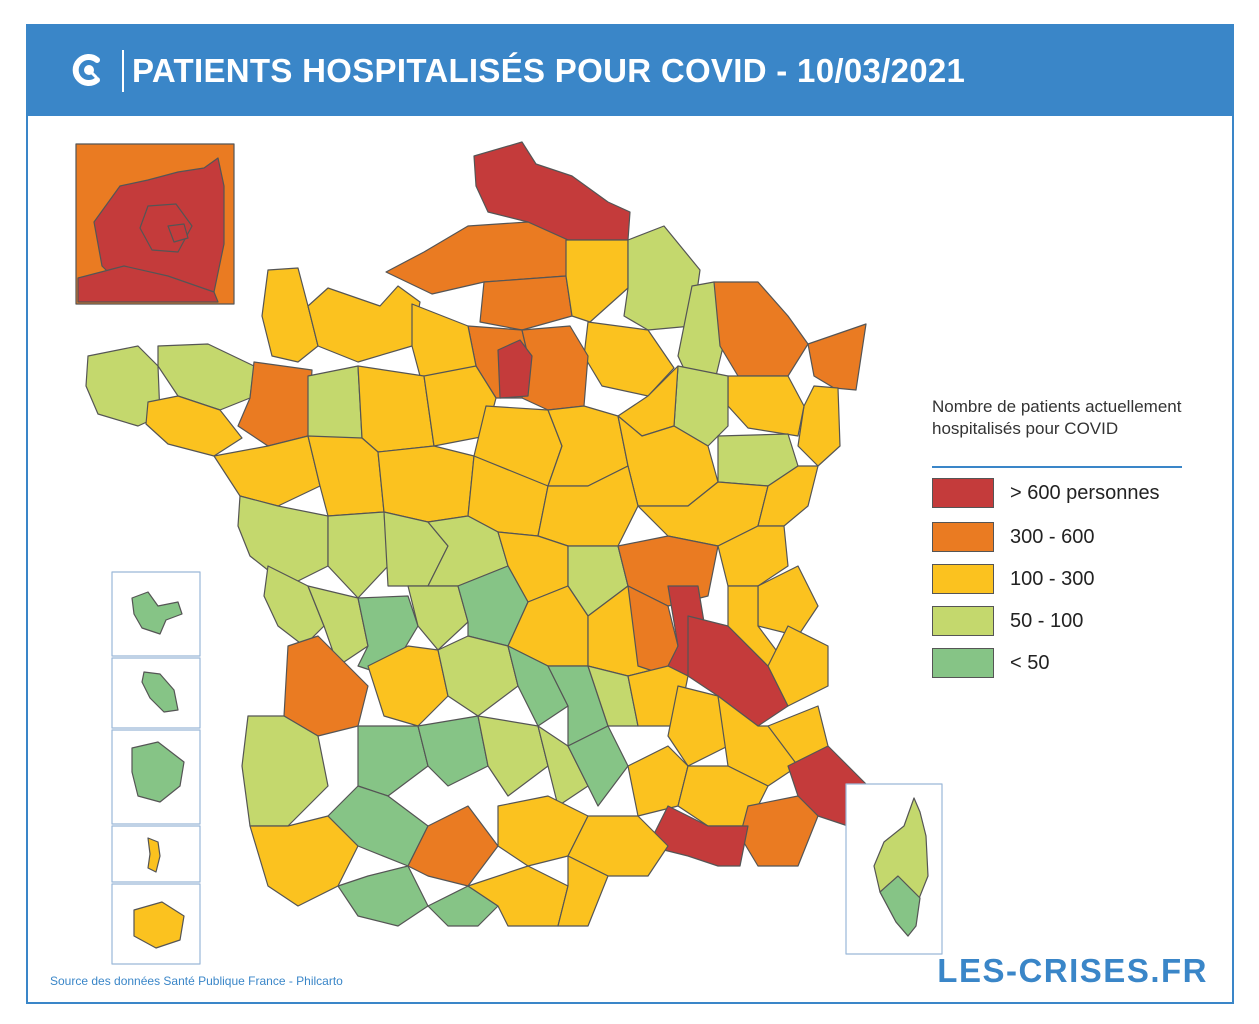 Image resolution: width=1259 pixels, height=1024 pixels. Describe the element at coordinates (86, 70) in the screenshot. I see `les-crises-c-icon` at that location.